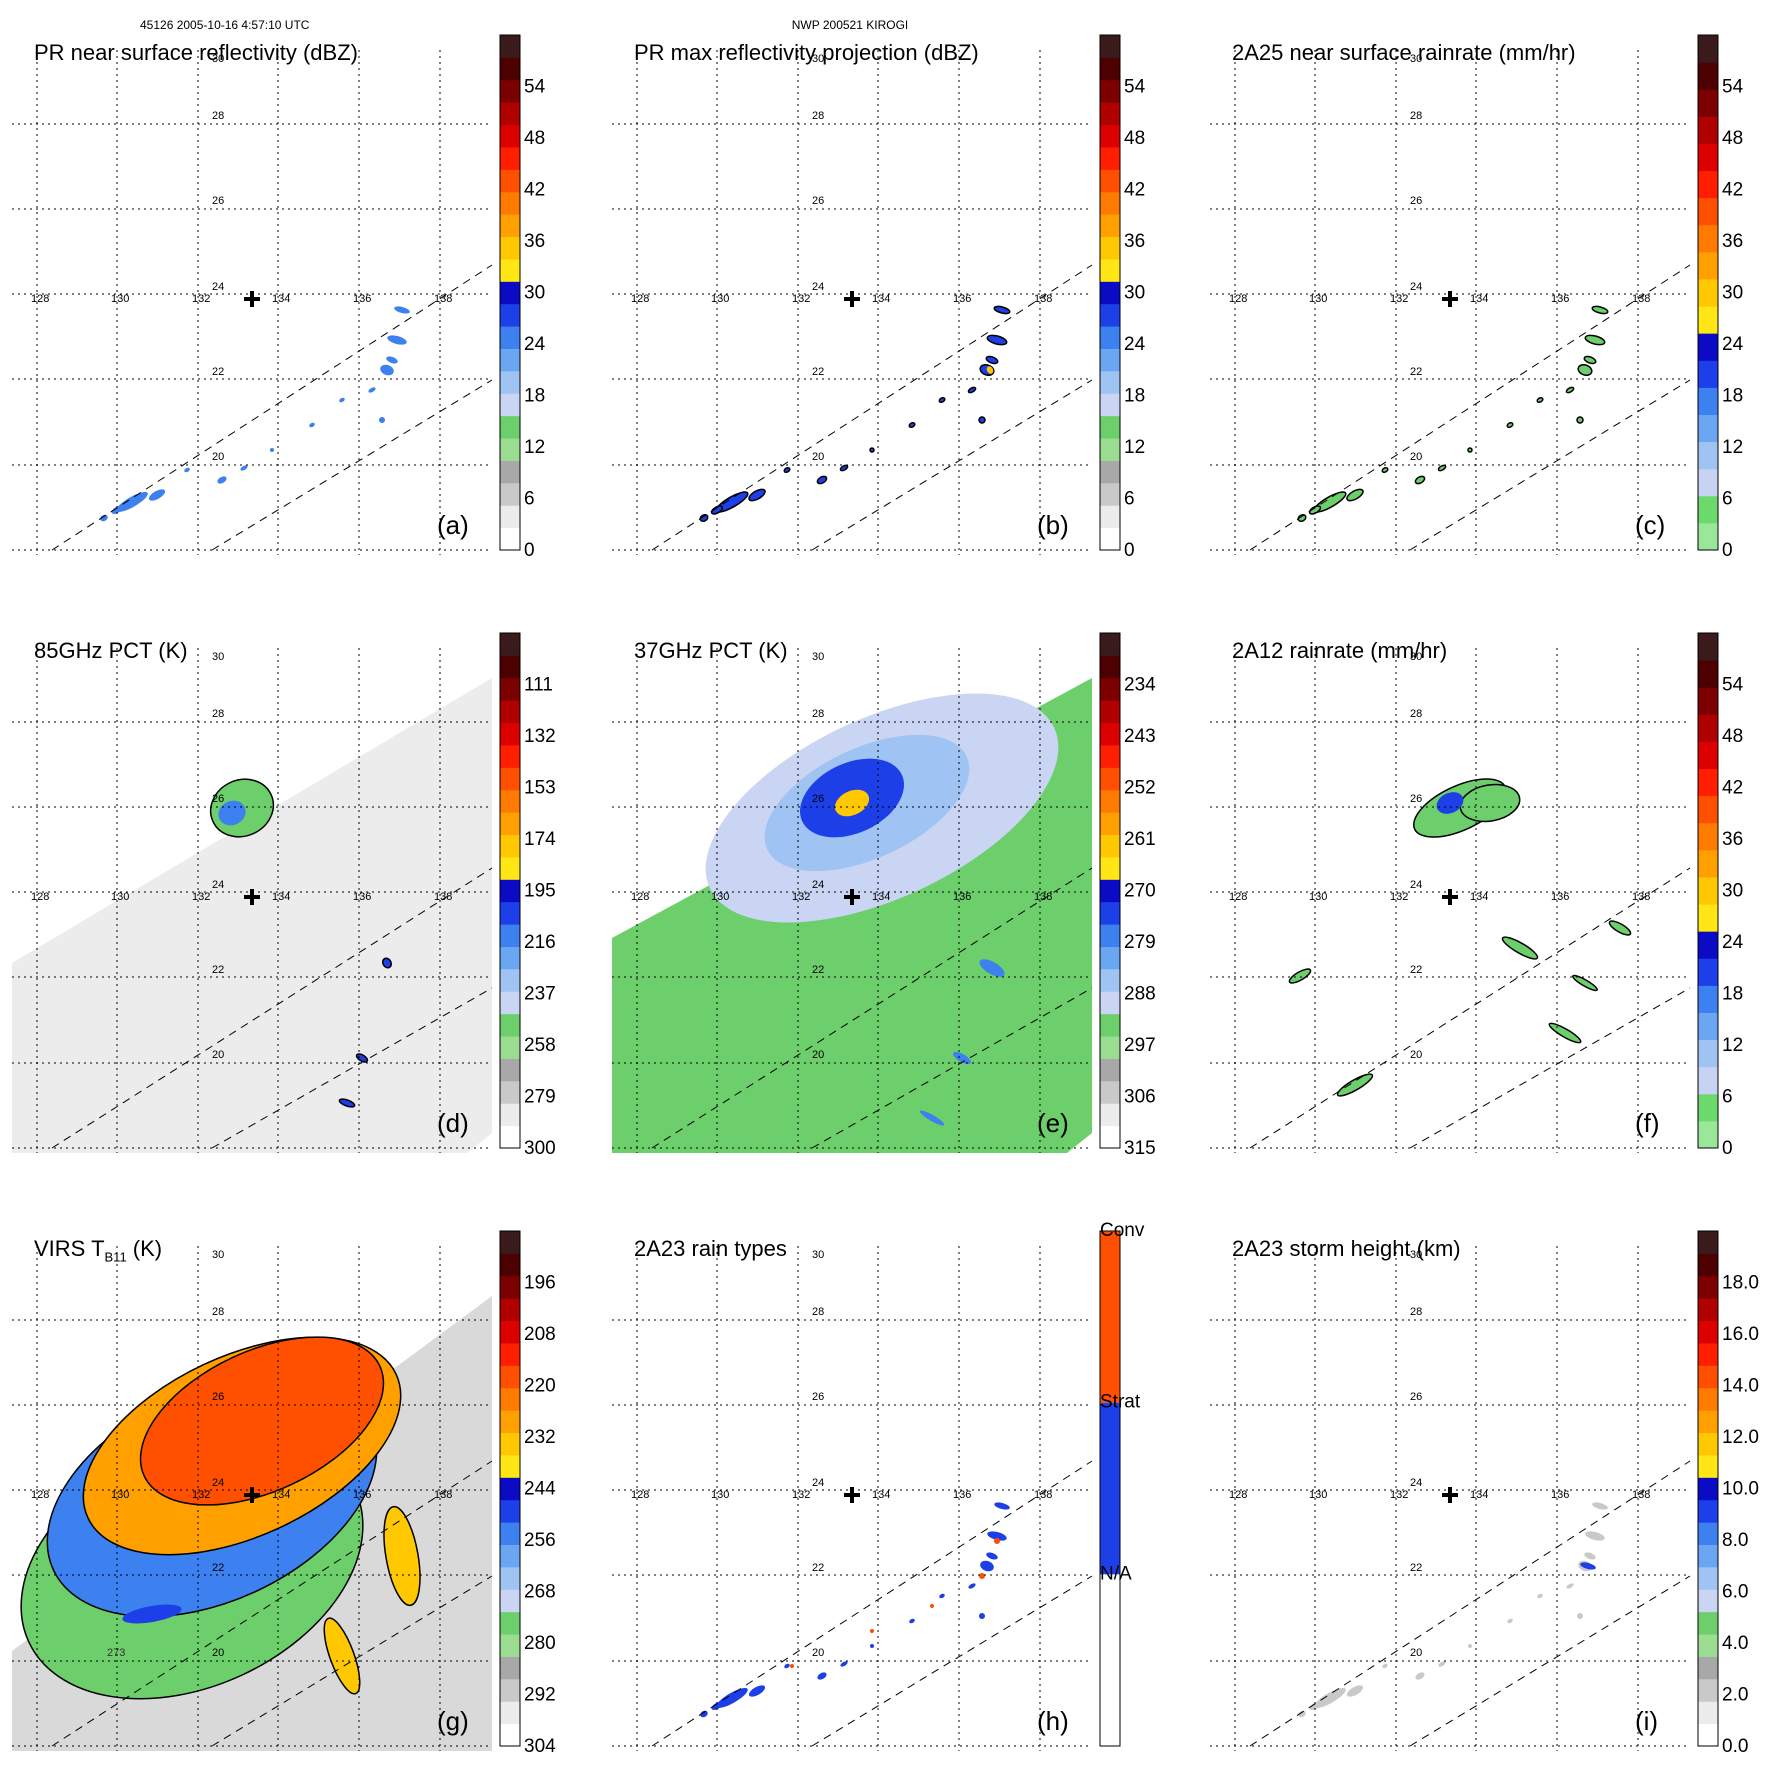 The image size is (1771, 1771). What do you see at coordinates (1120, 1402) in the screenshot?
I see `colorbar-tick-label: Strat` at bounding box center [1120, 1402].